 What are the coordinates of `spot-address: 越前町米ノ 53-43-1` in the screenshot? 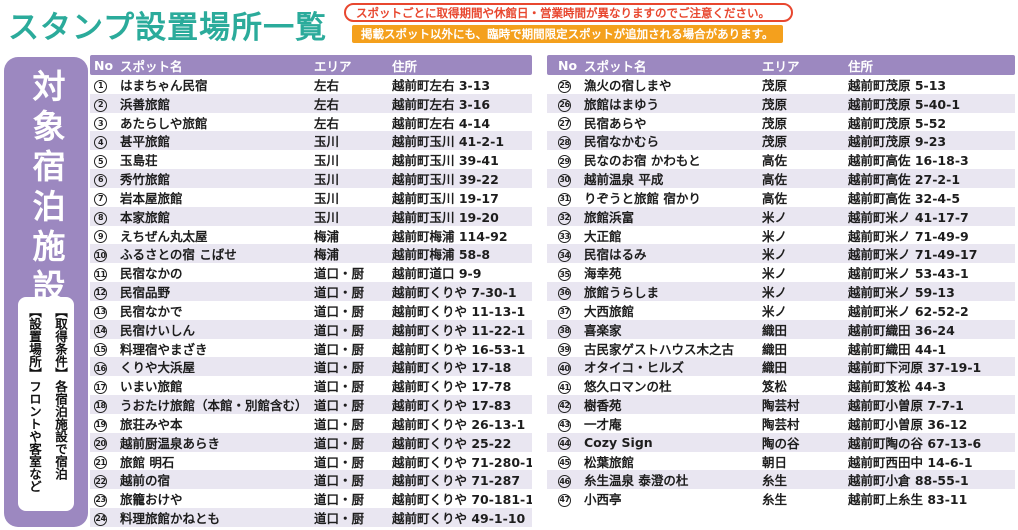 It's located at (908, 274).